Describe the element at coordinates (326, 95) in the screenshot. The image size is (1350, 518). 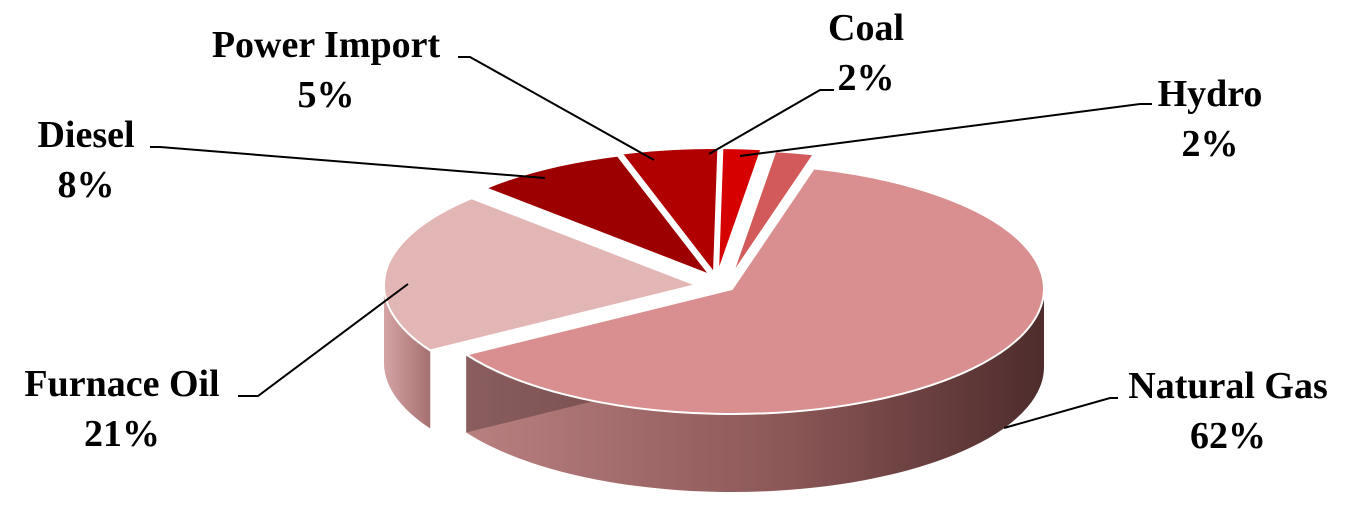
I see `data-label-power-import: 5%` at that location.